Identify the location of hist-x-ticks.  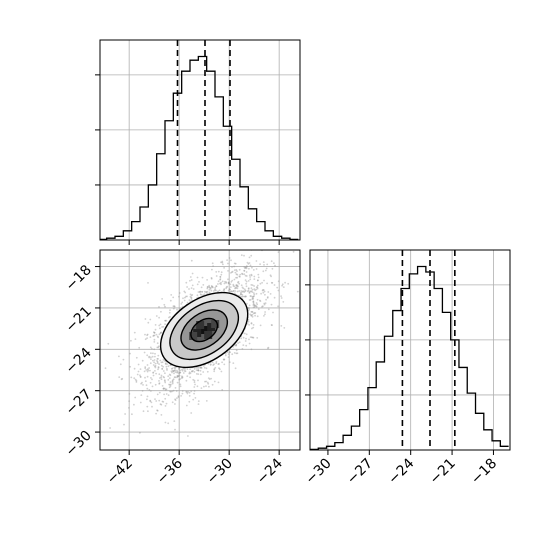
(187, 159).